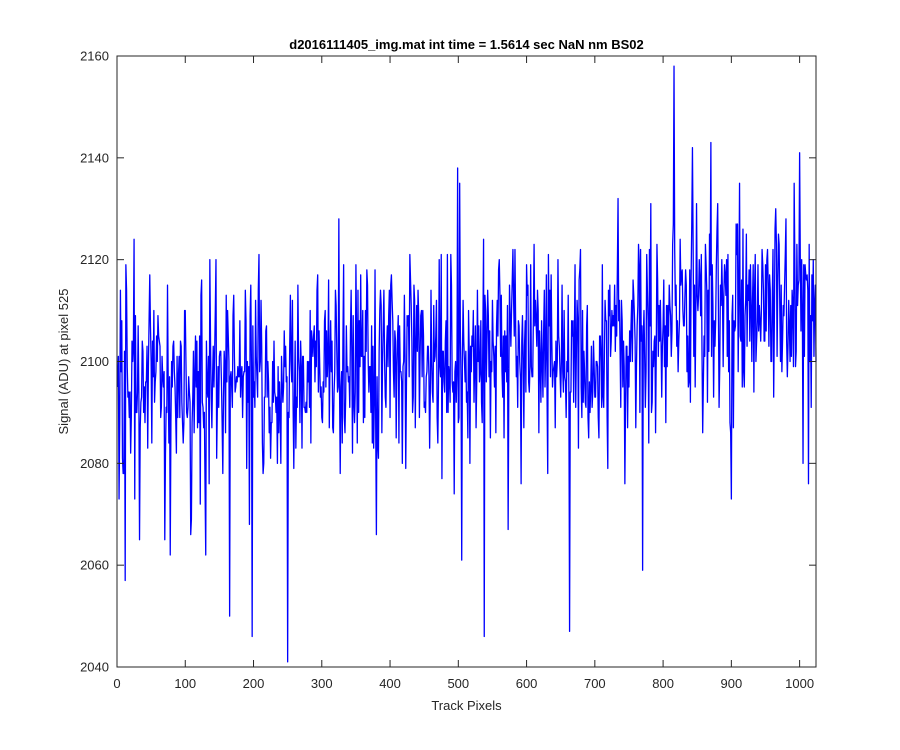 The width and height of the screenshot is (900, 750). What do you see at coordinates (94, 667) in the screenshot?
I see `y-tick-label: 2040` at bounding box center [94, 667].